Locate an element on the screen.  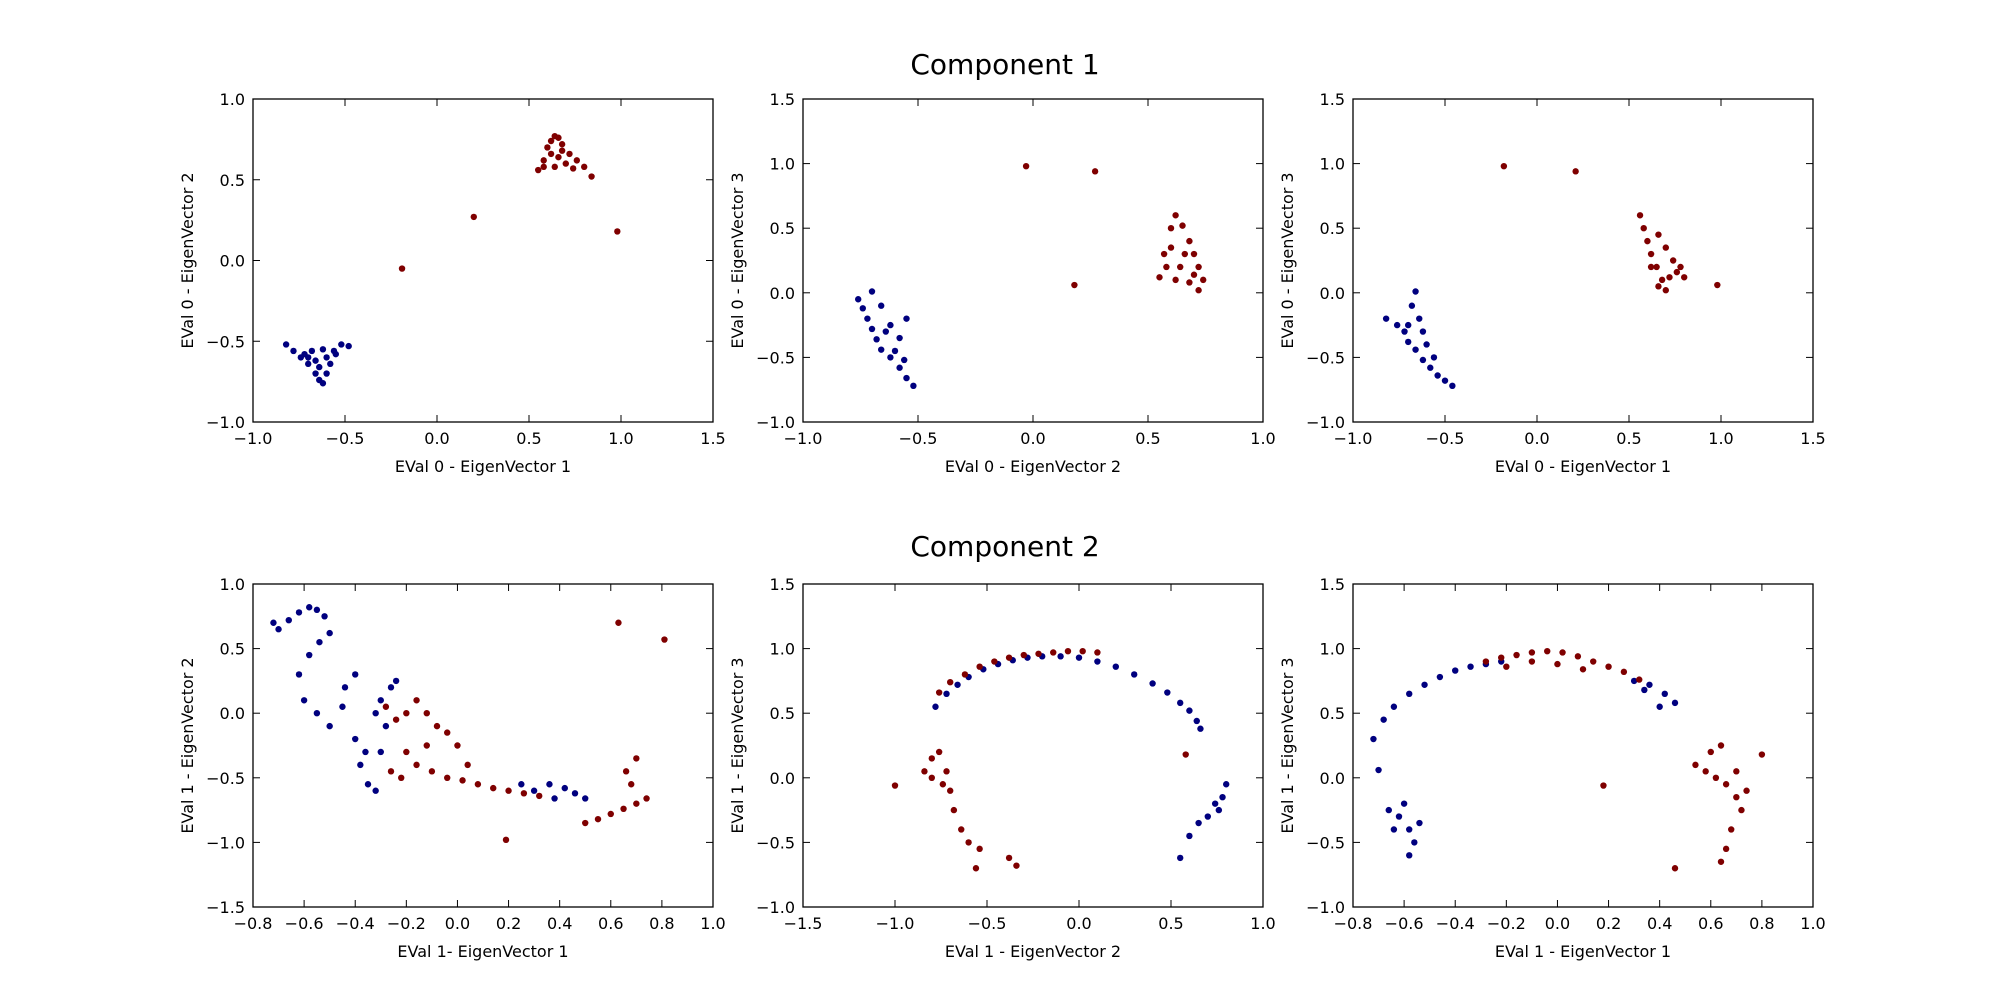
y-tick-label: 1.0 is located at coordinates (1332, 649).